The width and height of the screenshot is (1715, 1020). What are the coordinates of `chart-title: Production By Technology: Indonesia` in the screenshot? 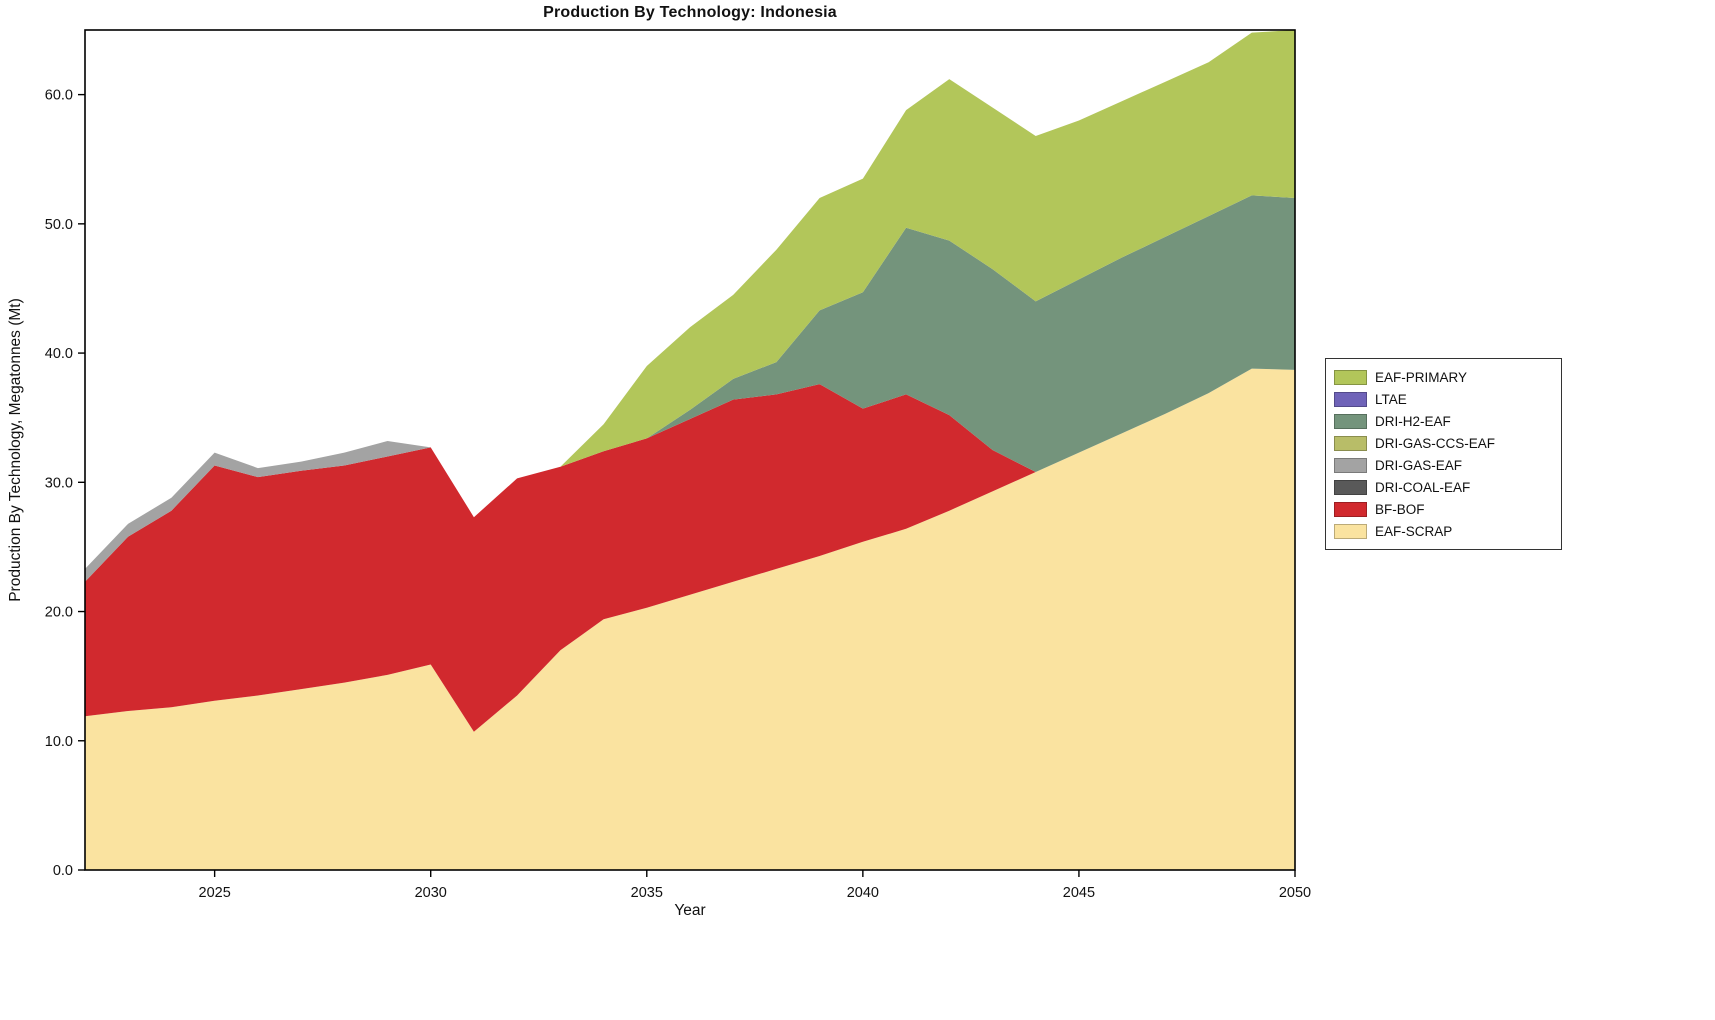 It's located at (690, 12).